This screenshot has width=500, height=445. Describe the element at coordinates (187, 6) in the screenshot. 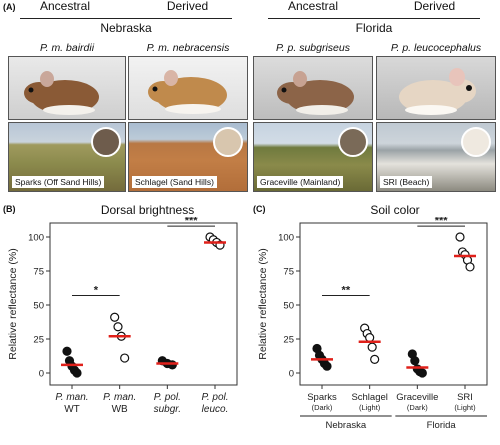

I see `header-derived-nebraska: Derived` at that location.